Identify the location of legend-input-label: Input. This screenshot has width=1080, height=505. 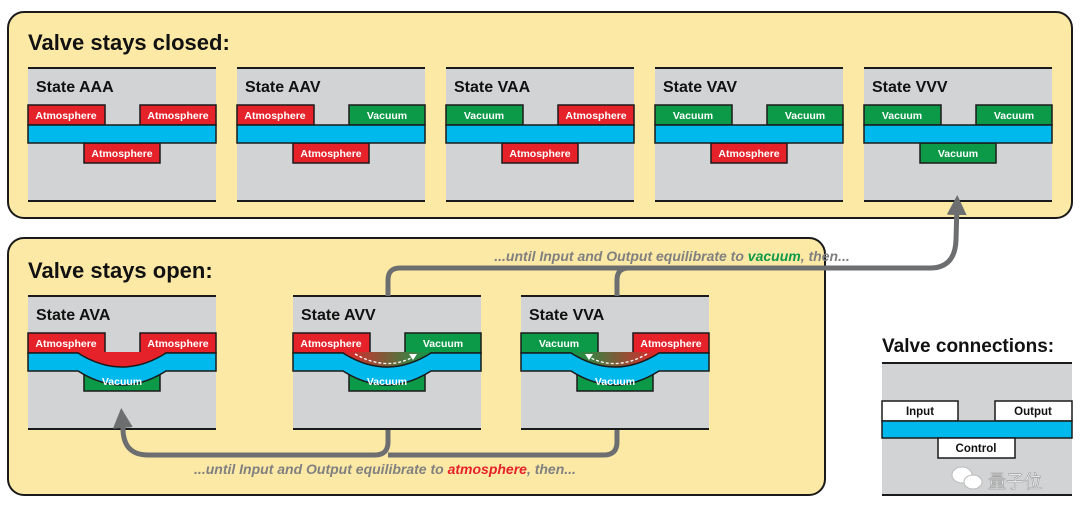
(920, 412).